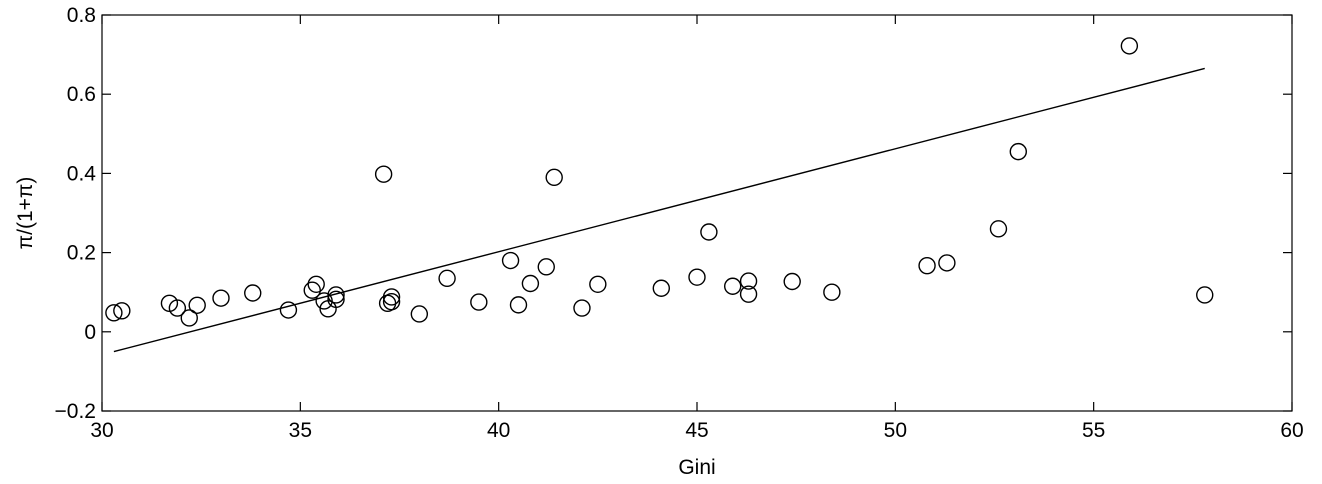  I want to click on x-tick-label: 30, so click(101, 430).